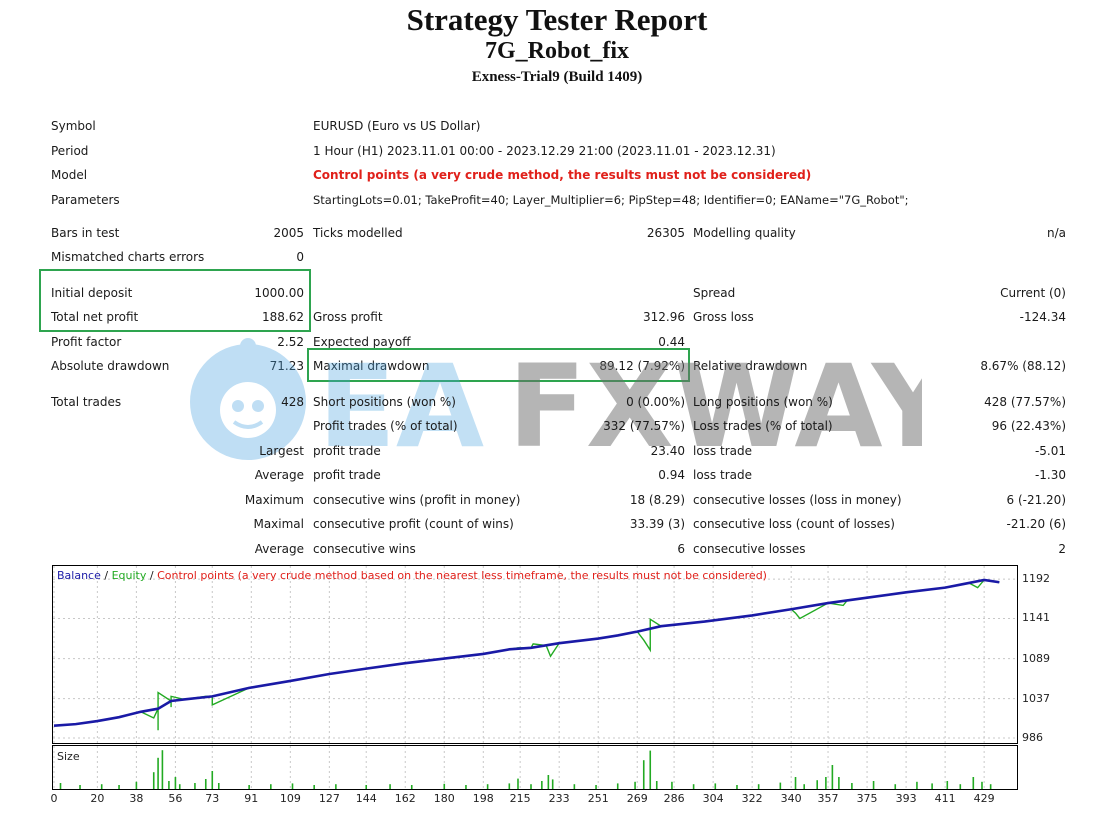 The height and width of the screenshot is (813, 1114). I want to click on ticks-value: 26305, so click(665, 233).